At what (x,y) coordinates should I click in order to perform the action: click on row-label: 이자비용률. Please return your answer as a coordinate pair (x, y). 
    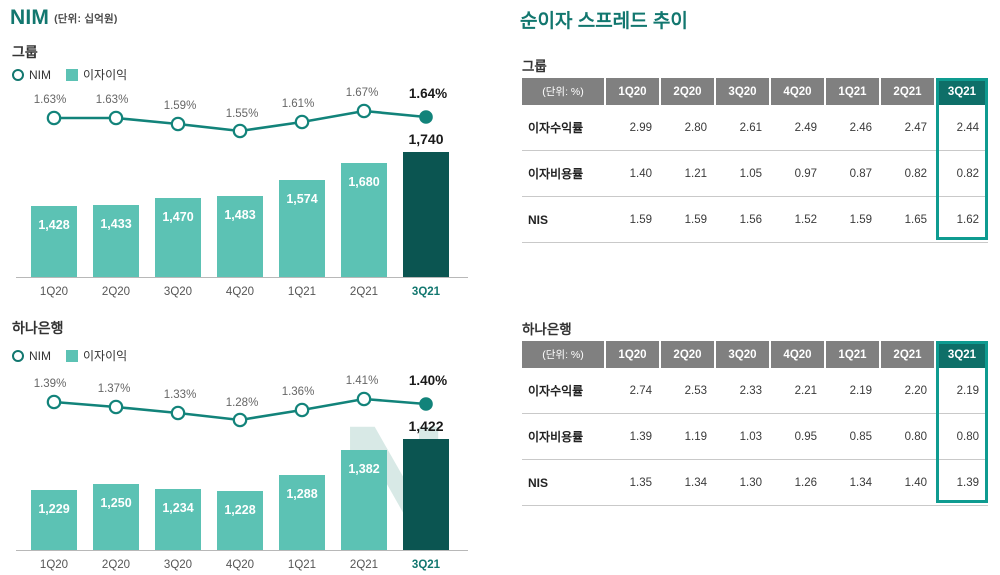
    Looking at the image, I should click on (564, 437).